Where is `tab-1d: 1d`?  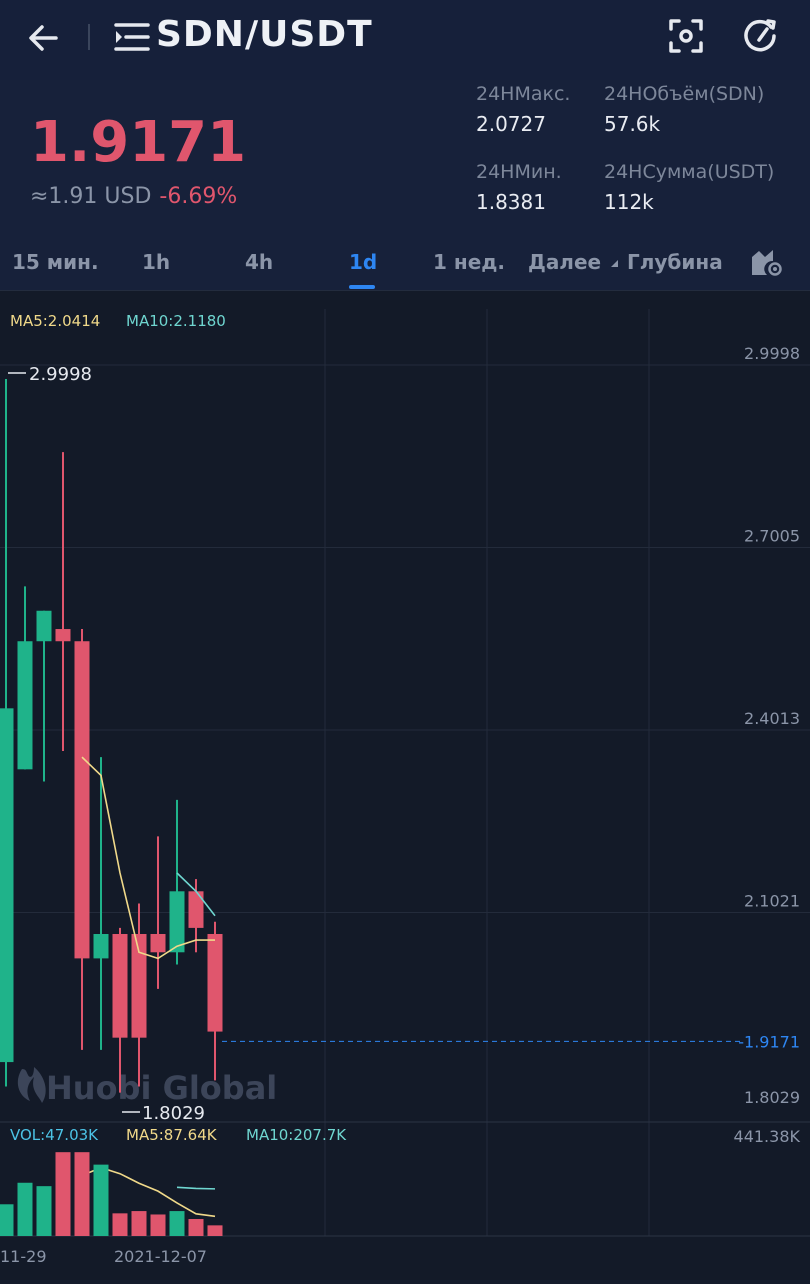
tab-1d: 1d is located at coordinates (363, 262).